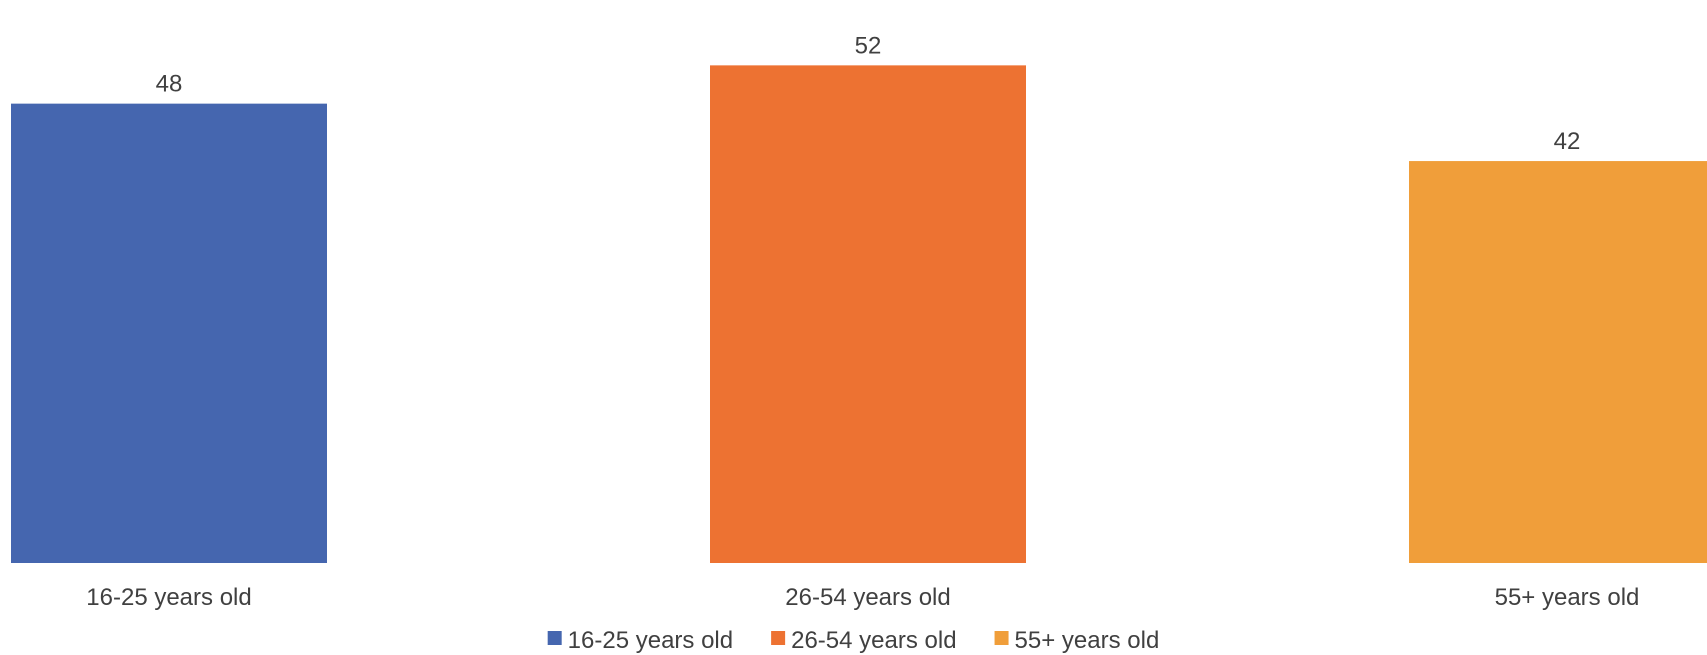 This screenshot has width=1707, height=655. I want to click on category-label-16-25-years-old: 16-25 years old, so click(168, 597).